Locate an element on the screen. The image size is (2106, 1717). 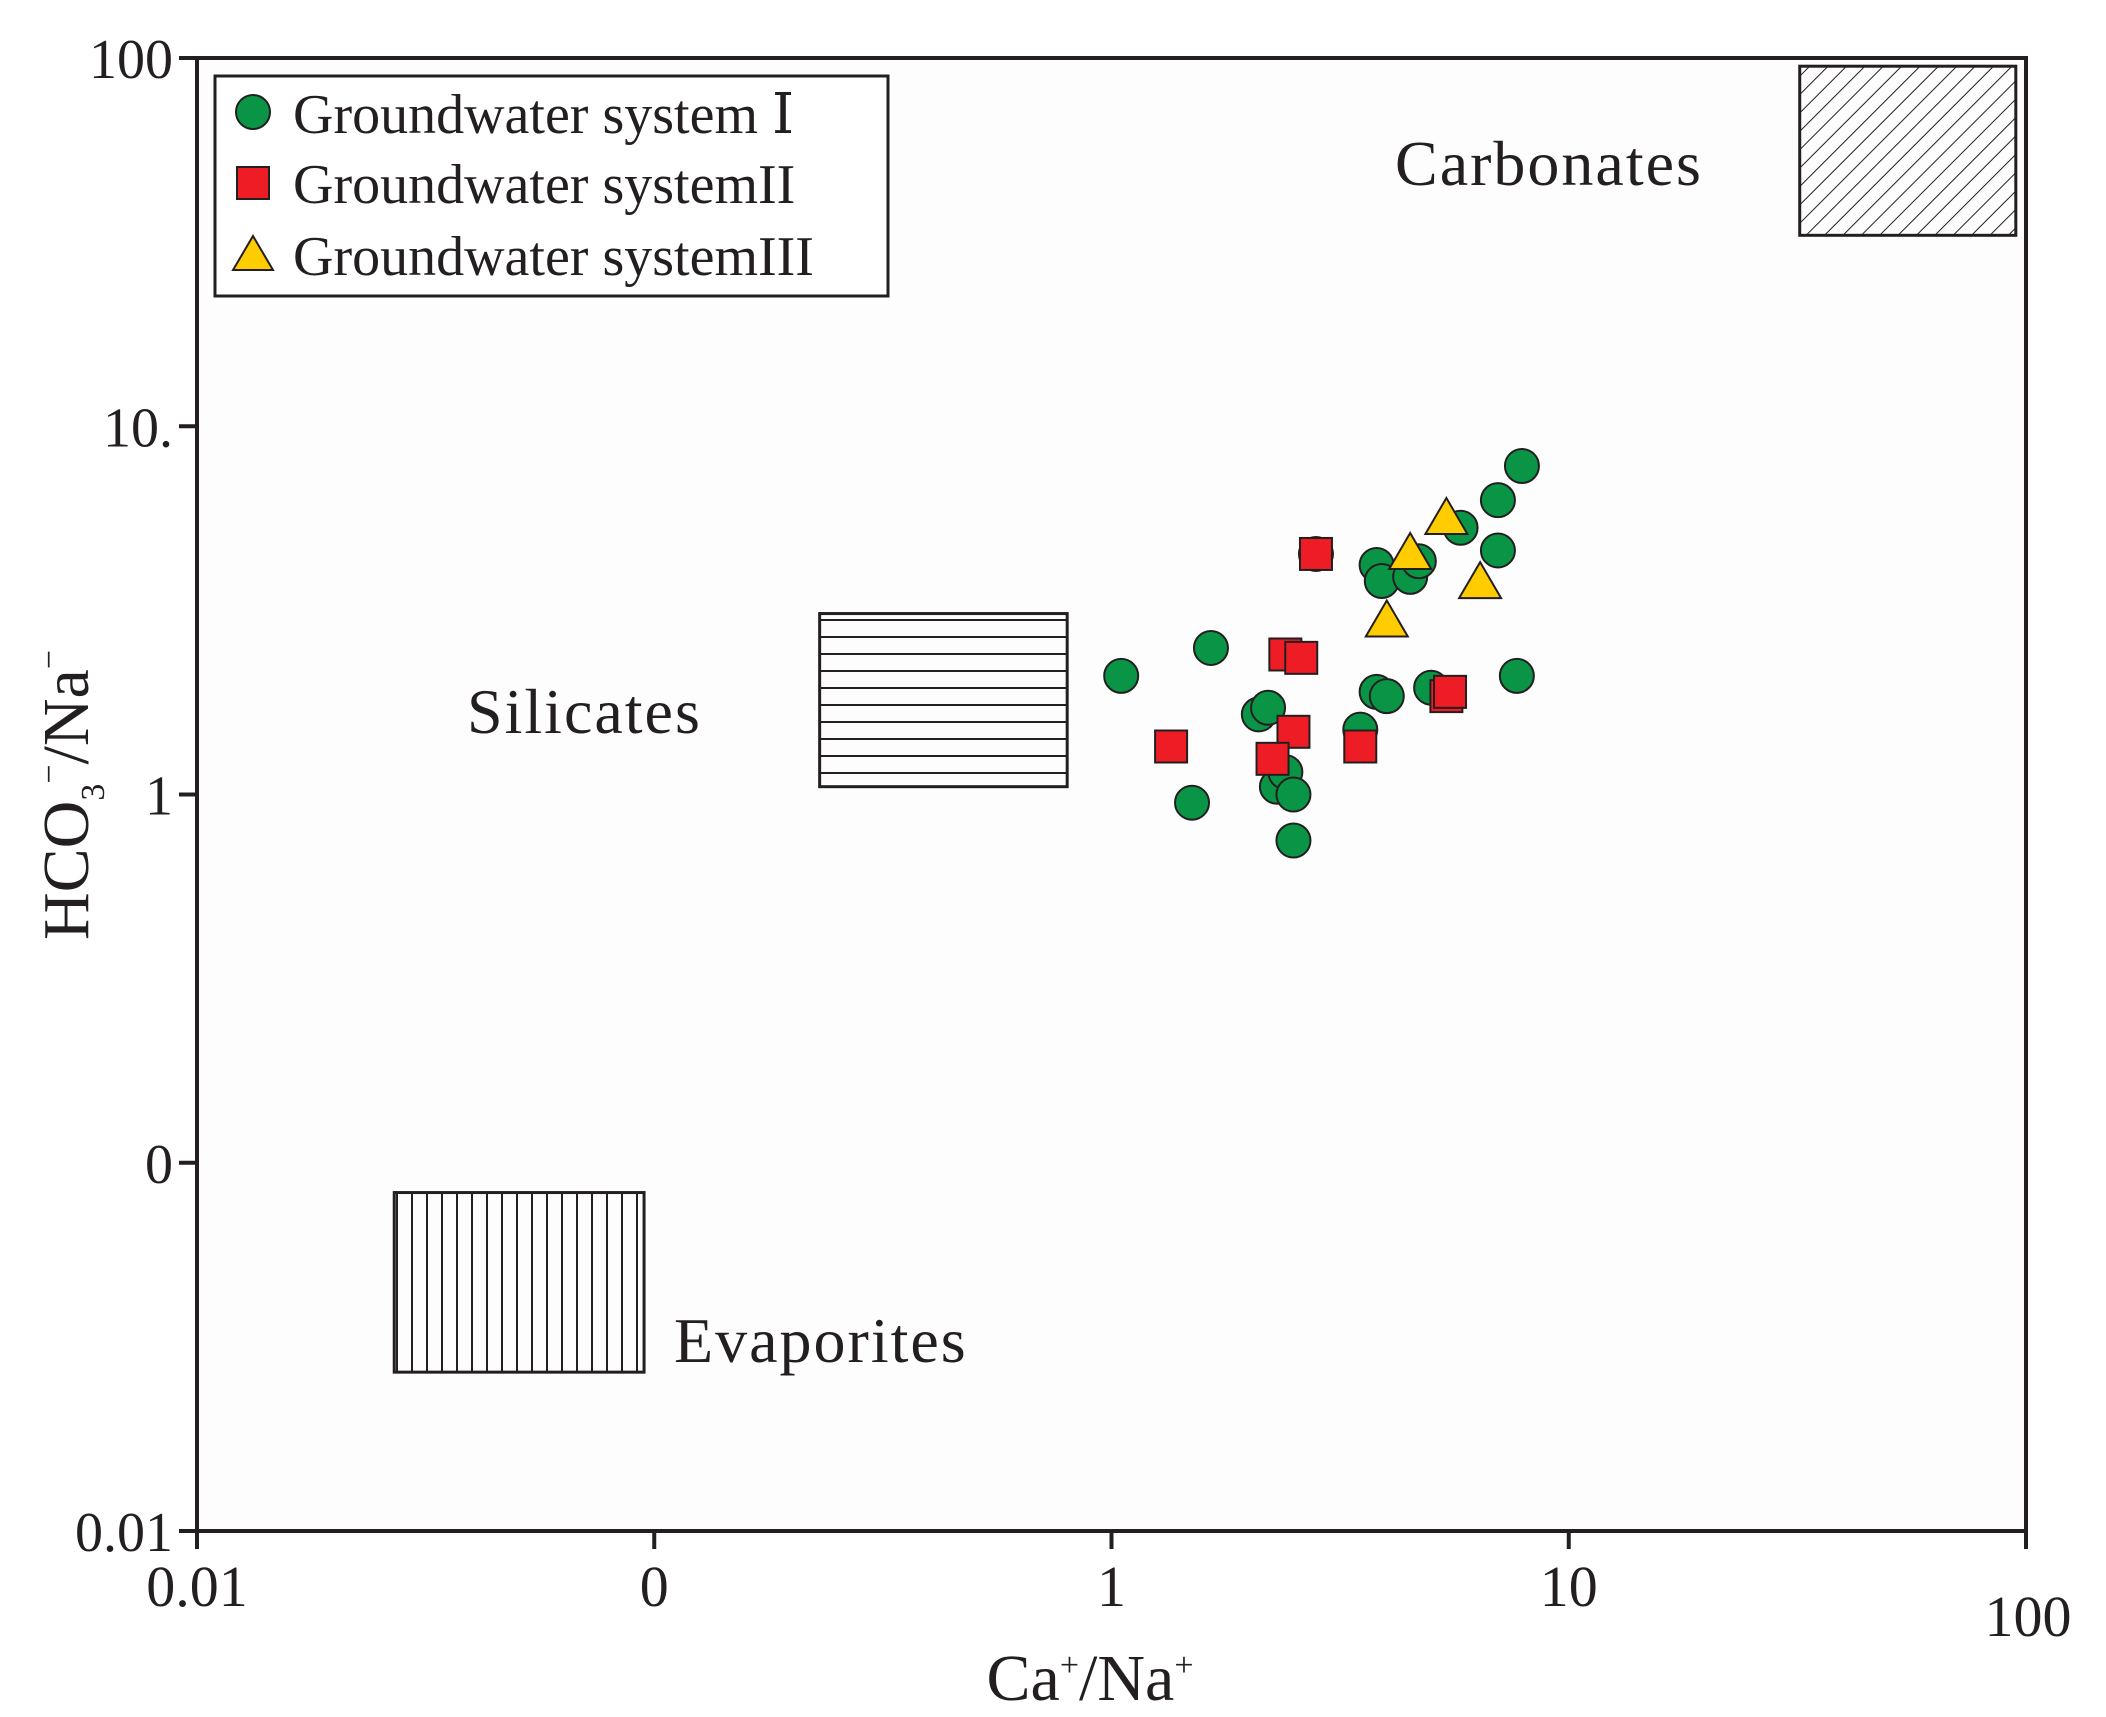
x-tick-label: 0 is located at coordinates (654, 1586).